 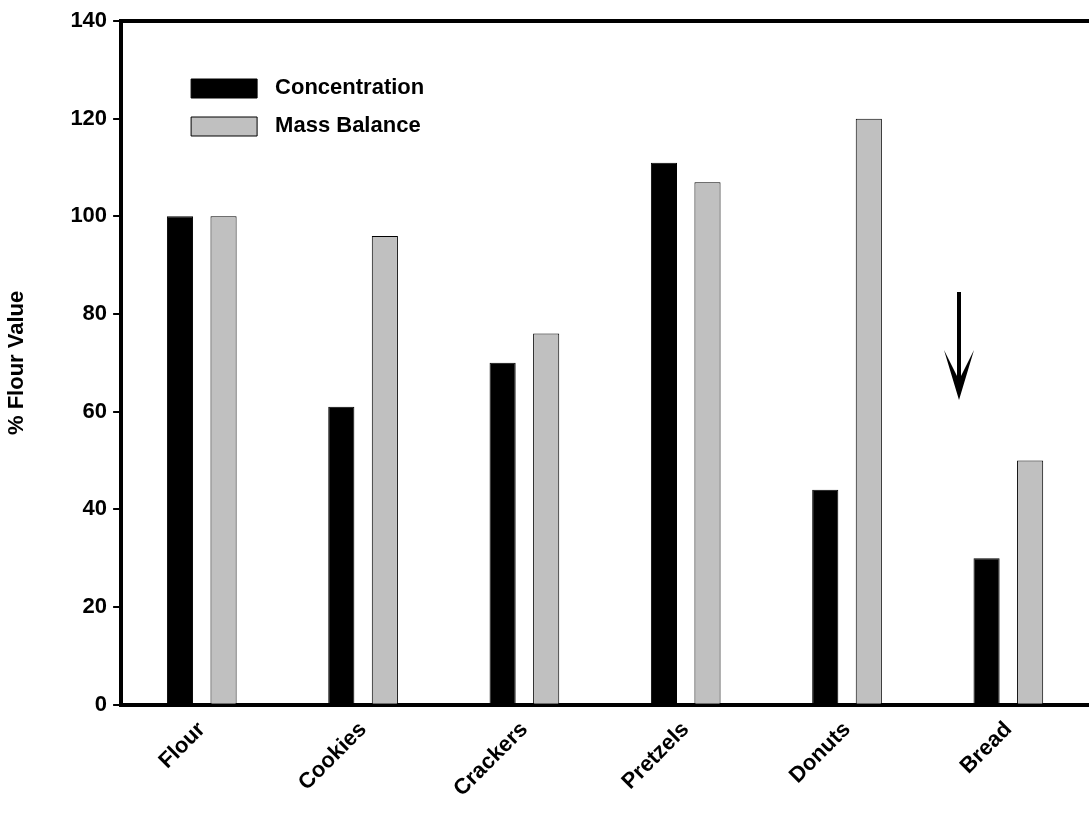 What do you see at coordinates (95, 508) in the screenshot?
I see `y-tick-label: 40` at bounding box center [95, 508].